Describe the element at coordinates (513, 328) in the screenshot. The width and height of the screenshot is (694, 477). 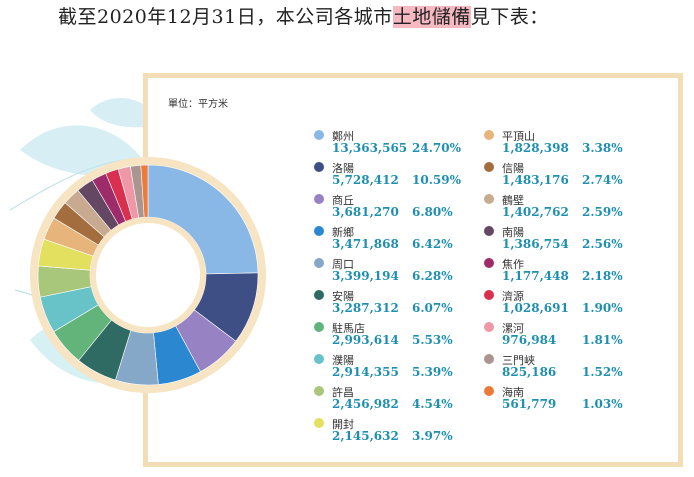
I see `legend-city-name: 漯河` at that location.